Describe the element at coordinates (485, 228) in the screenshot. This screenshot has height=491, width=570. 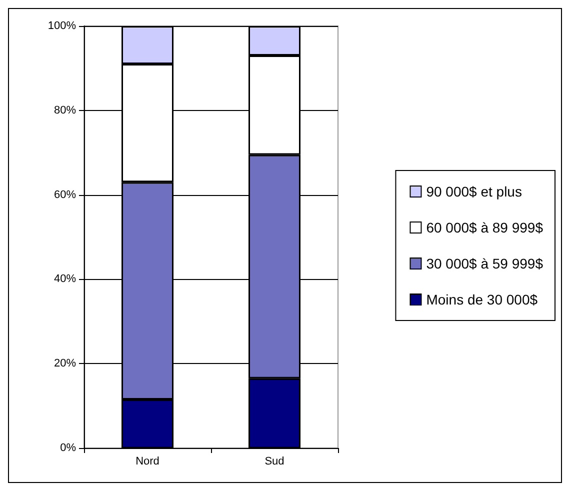
I see `legend-label: 60 000$ à 89 999$` at that location.